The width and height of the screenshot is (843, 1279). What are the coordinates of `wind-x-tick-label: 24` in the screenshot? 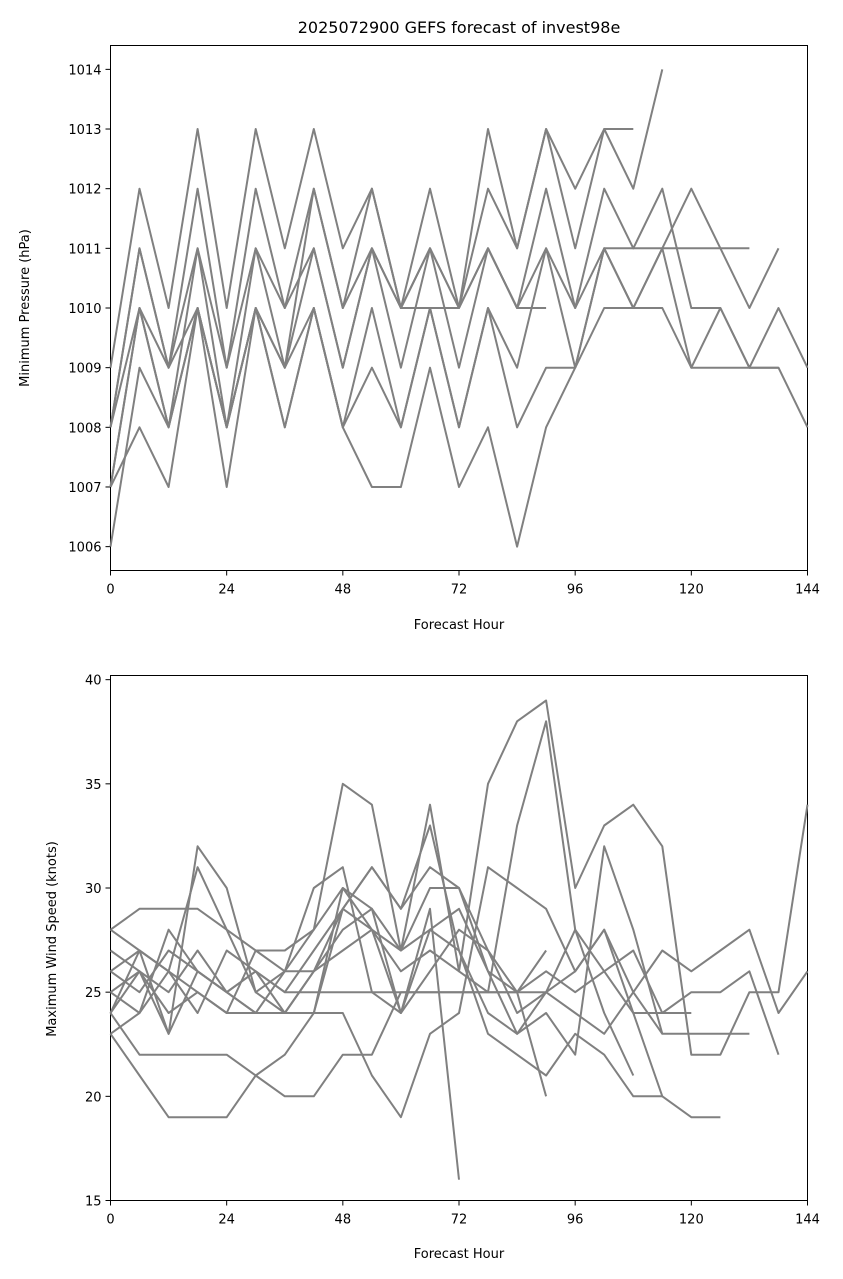 It's located at (226, 1220).